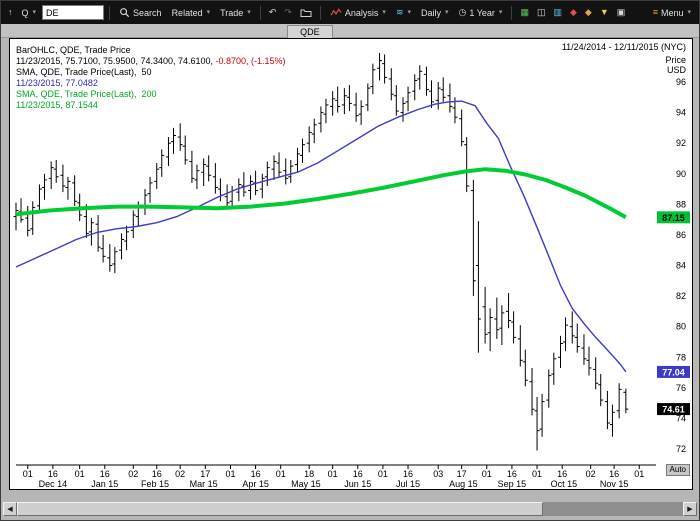 This screenshot has width=700, height=521. Describe the element at coordinates (57, 83) in the screenshot. I see `legend-line: 11/23/2015, 77.0482` at that location.